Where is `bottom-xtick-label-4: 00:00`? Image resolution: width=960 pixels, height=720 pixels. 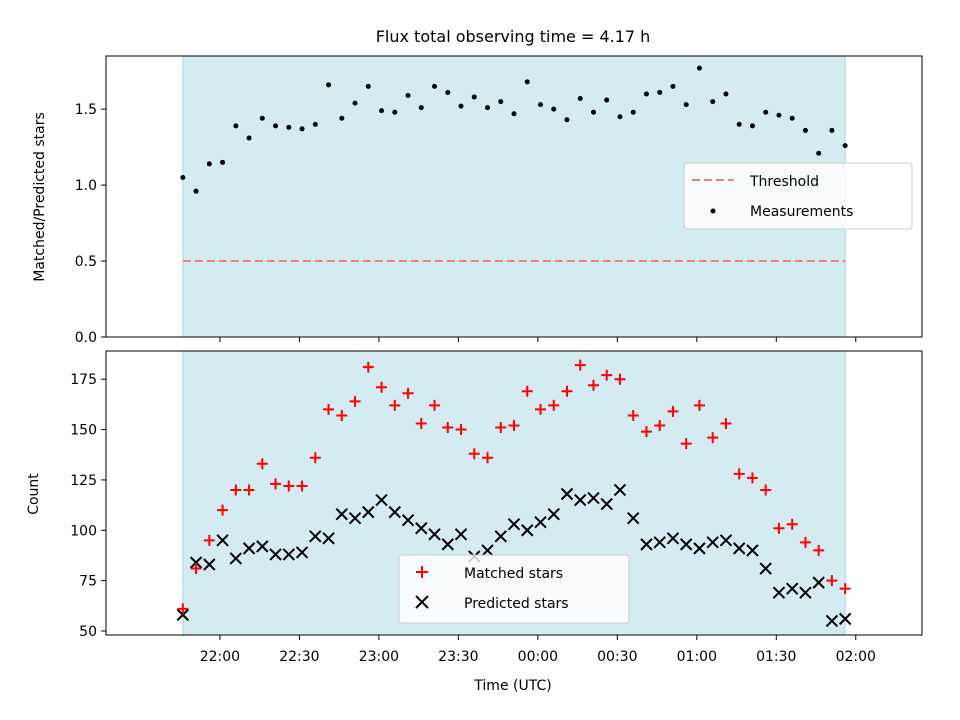
bottom-xtick-label-4: 00:00 is located at coordinates (538, 657).